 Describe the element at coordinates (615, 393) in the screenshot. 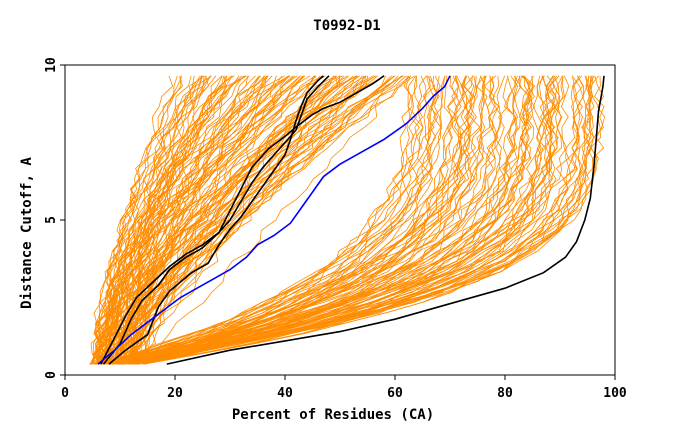

I see `x-tick-label: 100` at that location.